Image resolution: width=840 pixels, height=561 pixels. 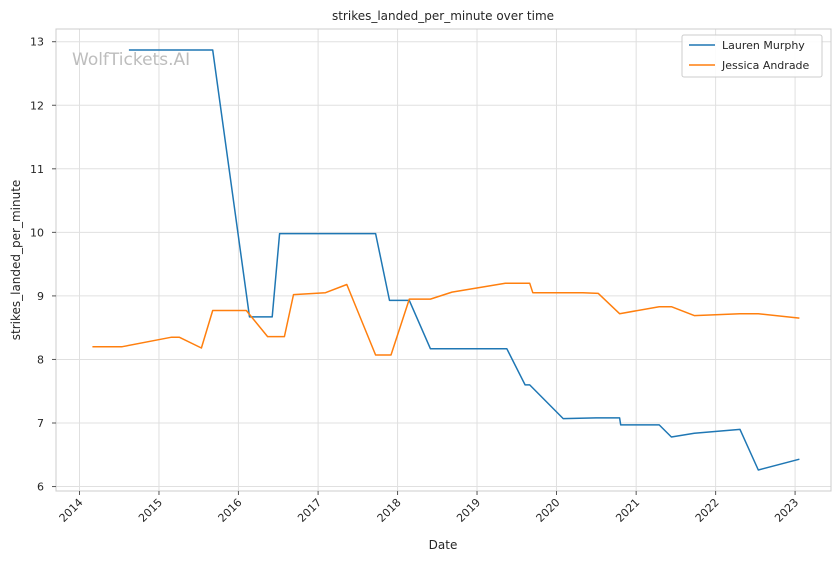 I want to click on y-tick-label: 9, so click(x=40, y=296).